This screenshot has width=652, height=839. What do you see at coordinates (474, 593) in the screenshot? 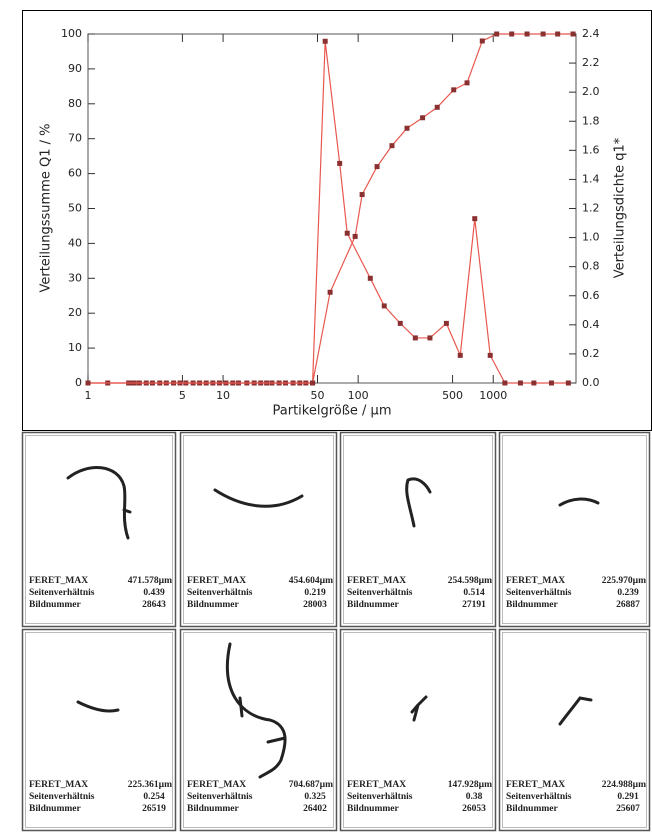
I see `field-value: 0.514` at bounding box center [474, 593].